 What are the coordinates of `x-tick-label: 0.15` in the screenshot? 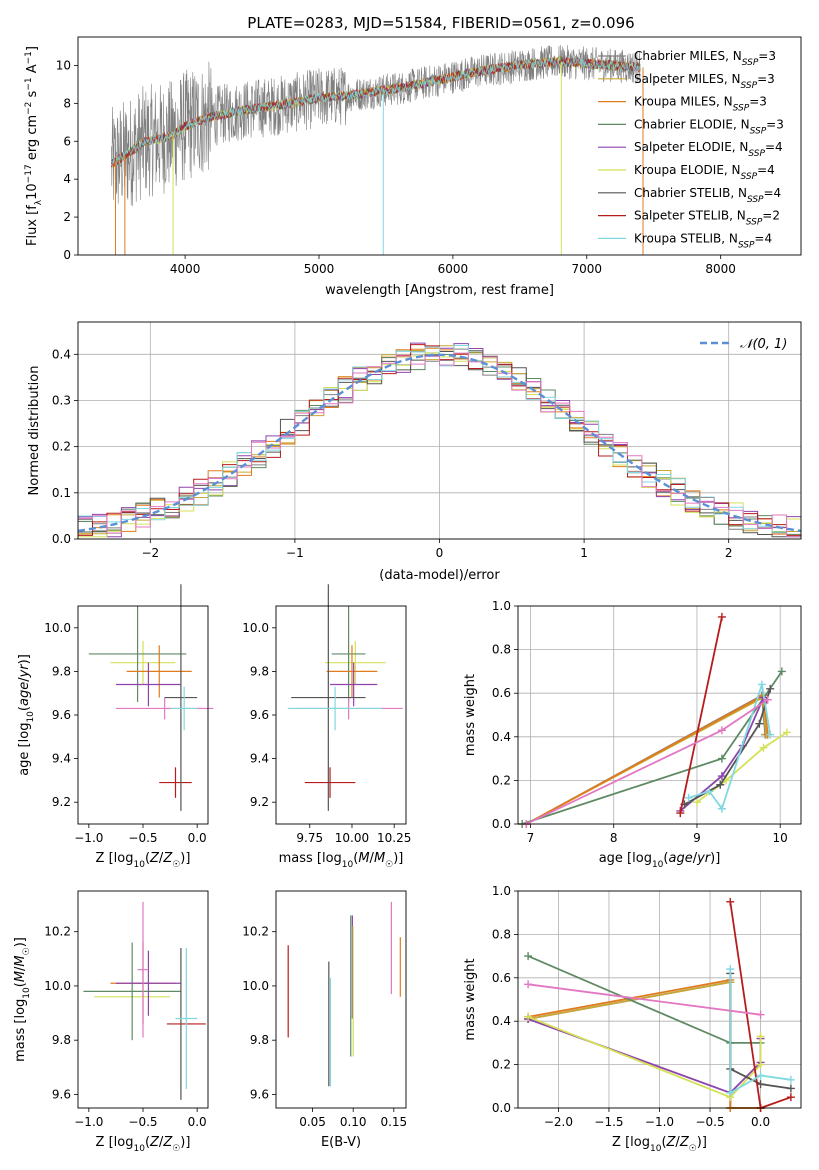 It's located at (393, 1122).